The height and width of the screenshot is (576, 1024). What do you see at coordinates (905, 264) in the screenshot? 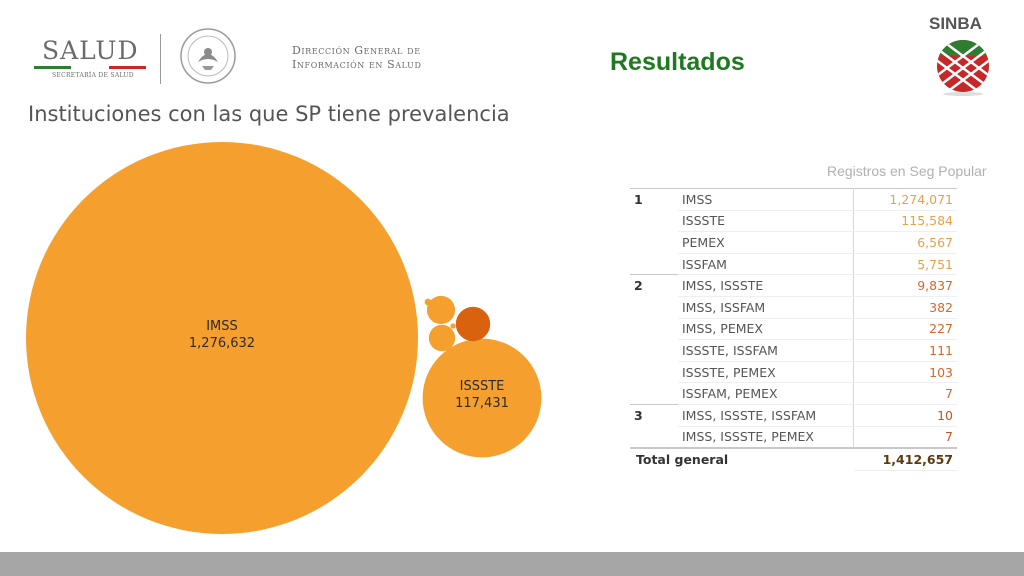
I see `value-cell: 5,751` at bounding box center [905, 264].